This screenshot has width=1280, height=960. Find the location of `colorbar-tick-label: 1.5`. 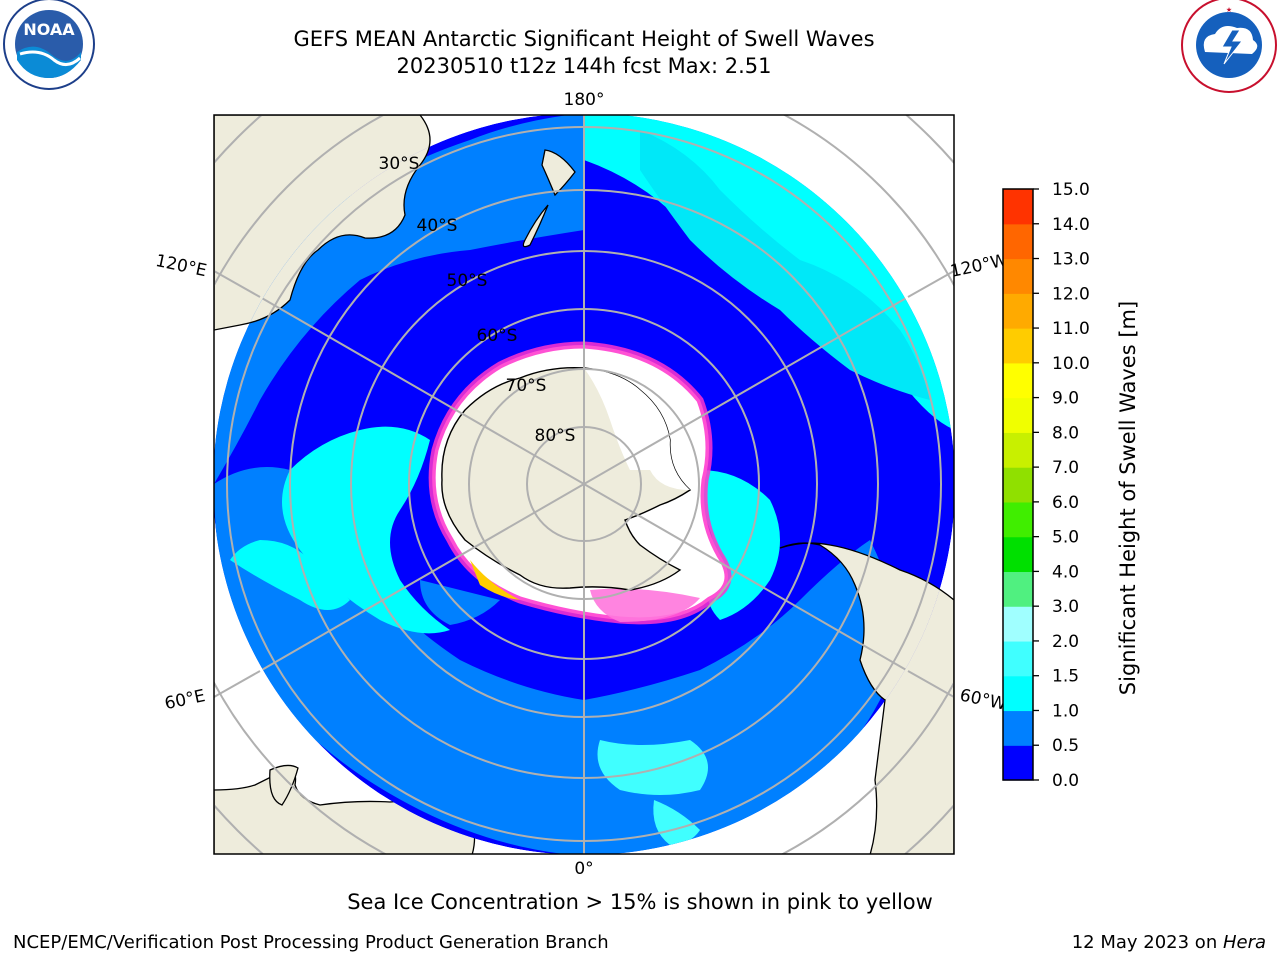

colorbar-tick-label: 1.5 is located at coordinates (1065, 677).